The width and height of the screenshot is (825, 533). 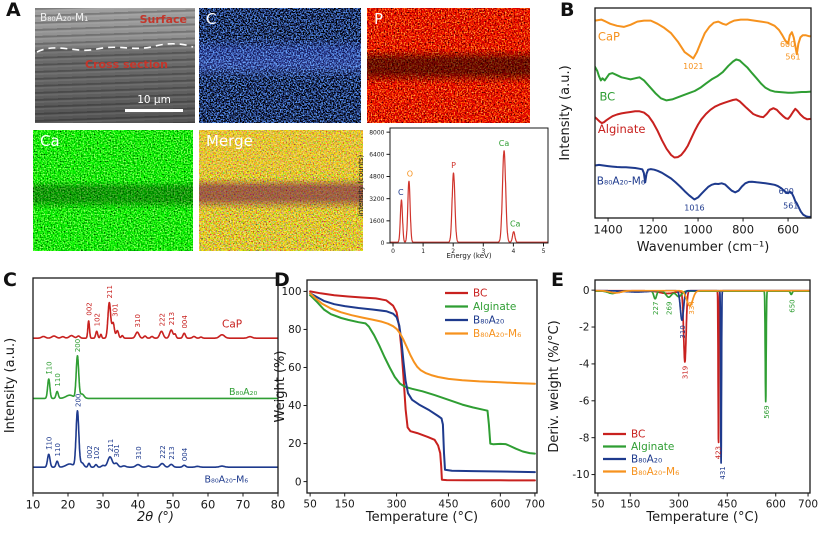 What do you see at coordinates (410, 173) in the screenshot?
I see `svg-text: O` at bounding box center [410, 173].